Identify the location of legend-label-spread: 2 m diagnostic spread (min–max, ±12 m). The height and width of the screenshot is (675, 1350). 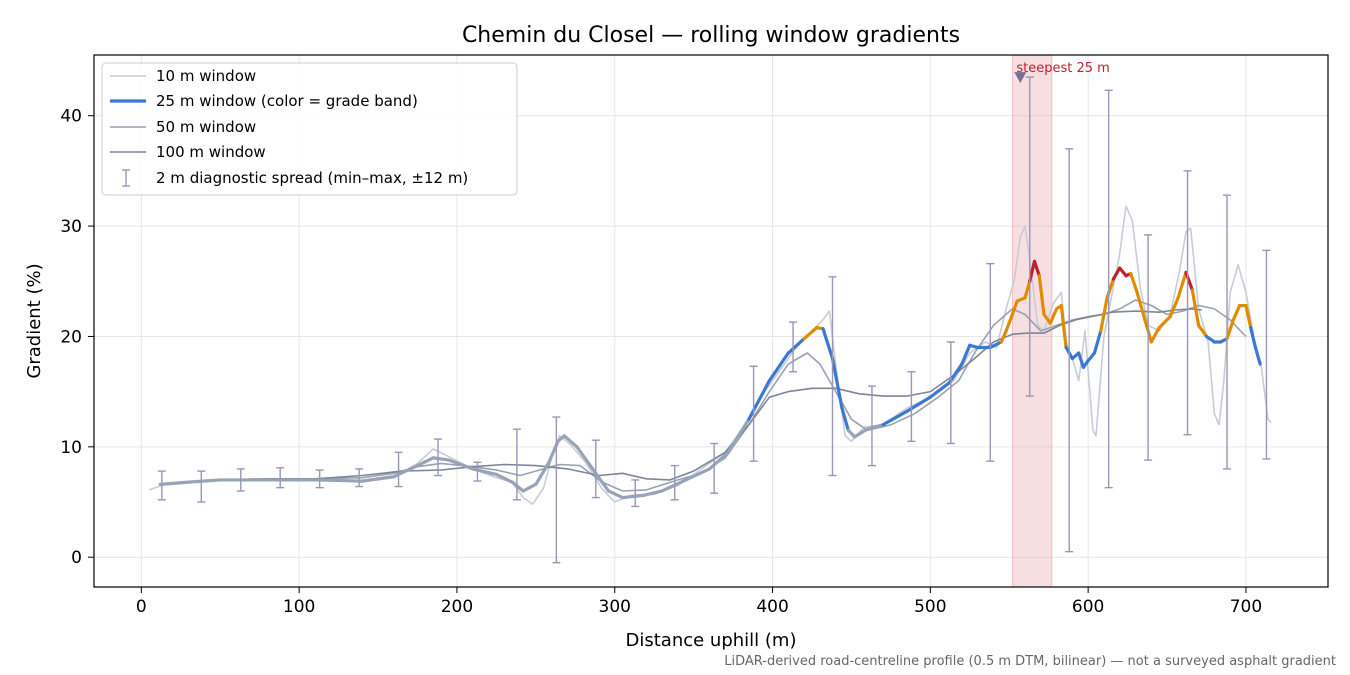
(312, 178).